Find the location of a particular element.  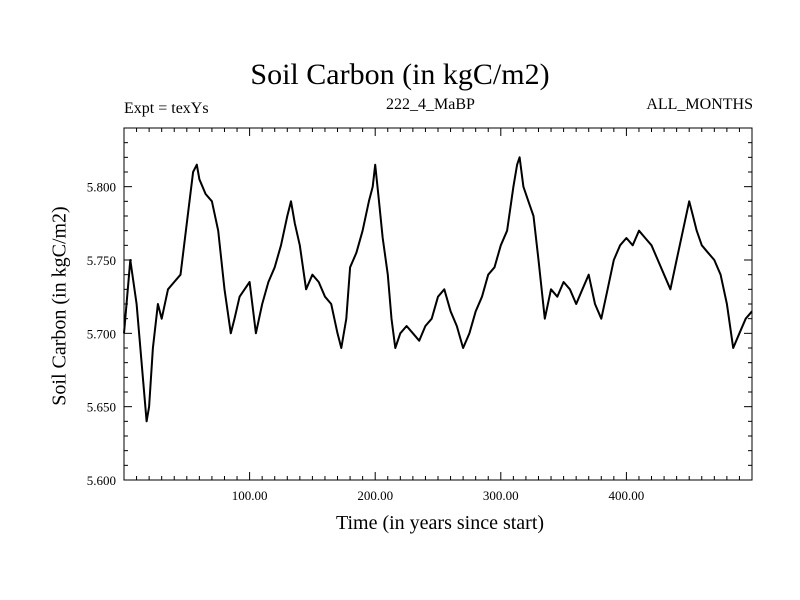

y-axis-title: Soil Carbon (in kgC/m2) is located at coordinates (59, 306).